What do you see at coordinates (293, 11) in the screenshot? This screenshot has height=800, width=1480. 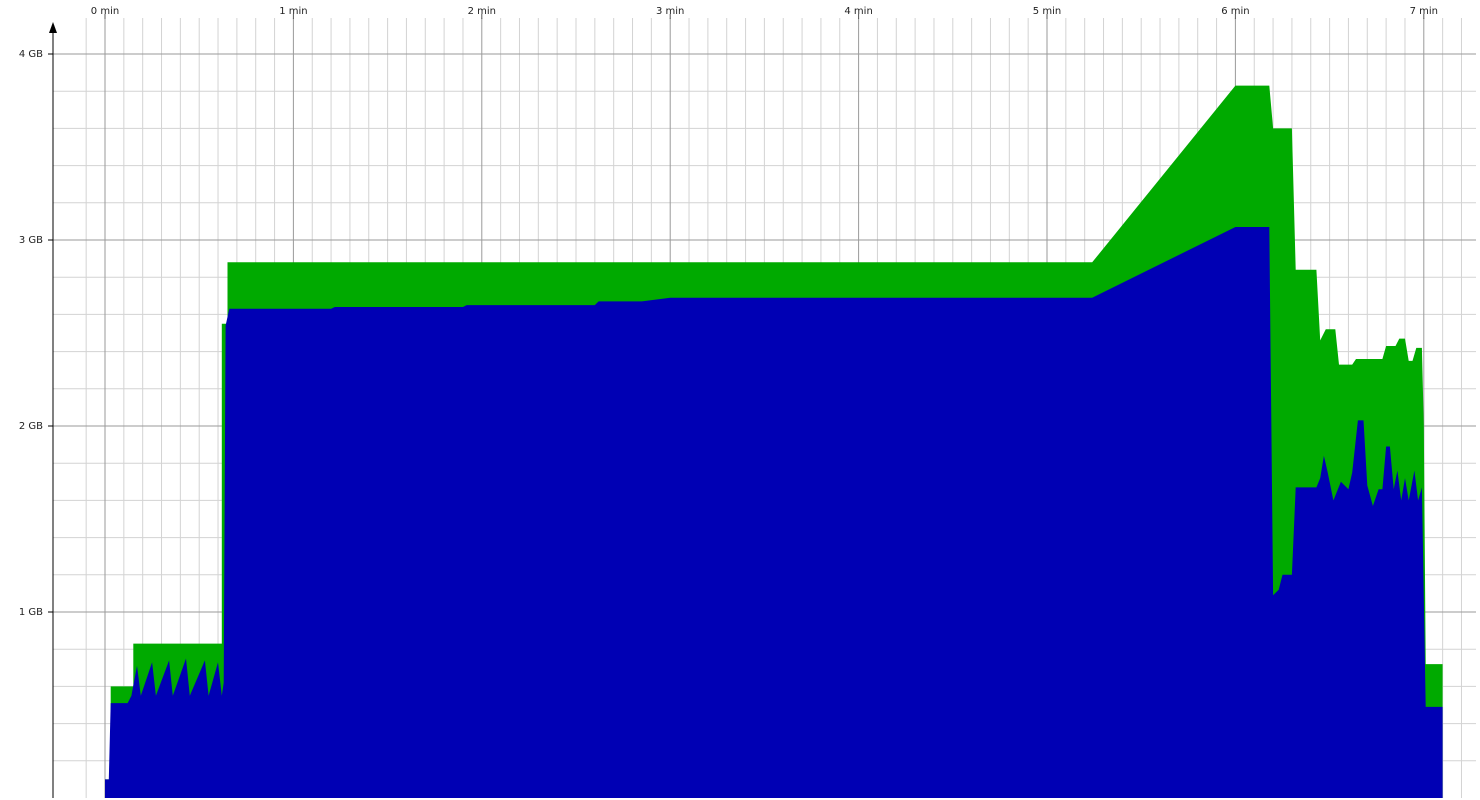 I see `x-tick-label: 1 min` at bounding box center [293, 11].